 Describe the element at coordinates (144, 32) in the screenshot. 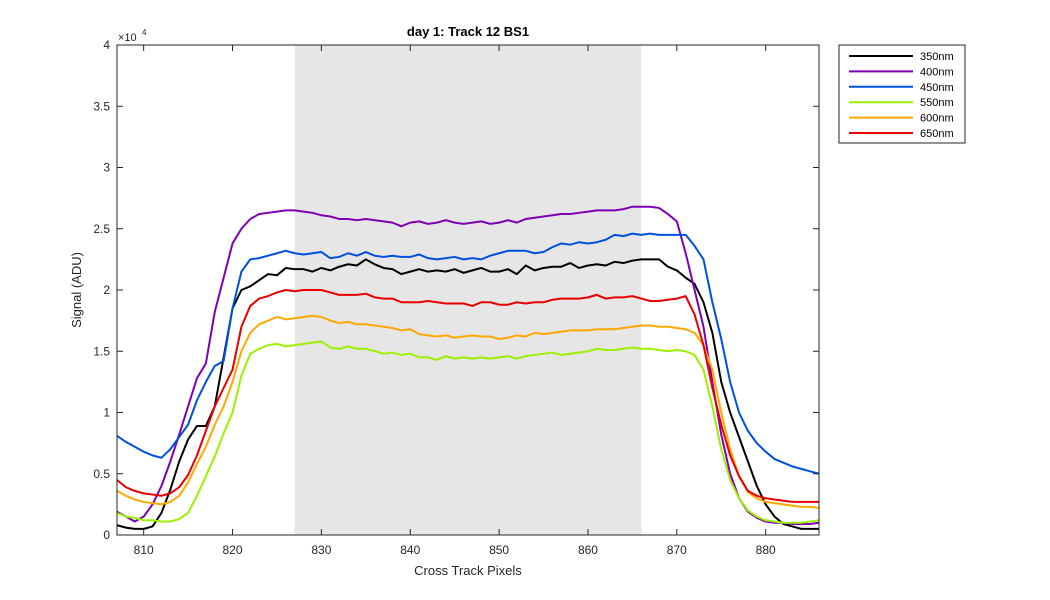

I see `y-axis-exponent-power: 4` at that location.